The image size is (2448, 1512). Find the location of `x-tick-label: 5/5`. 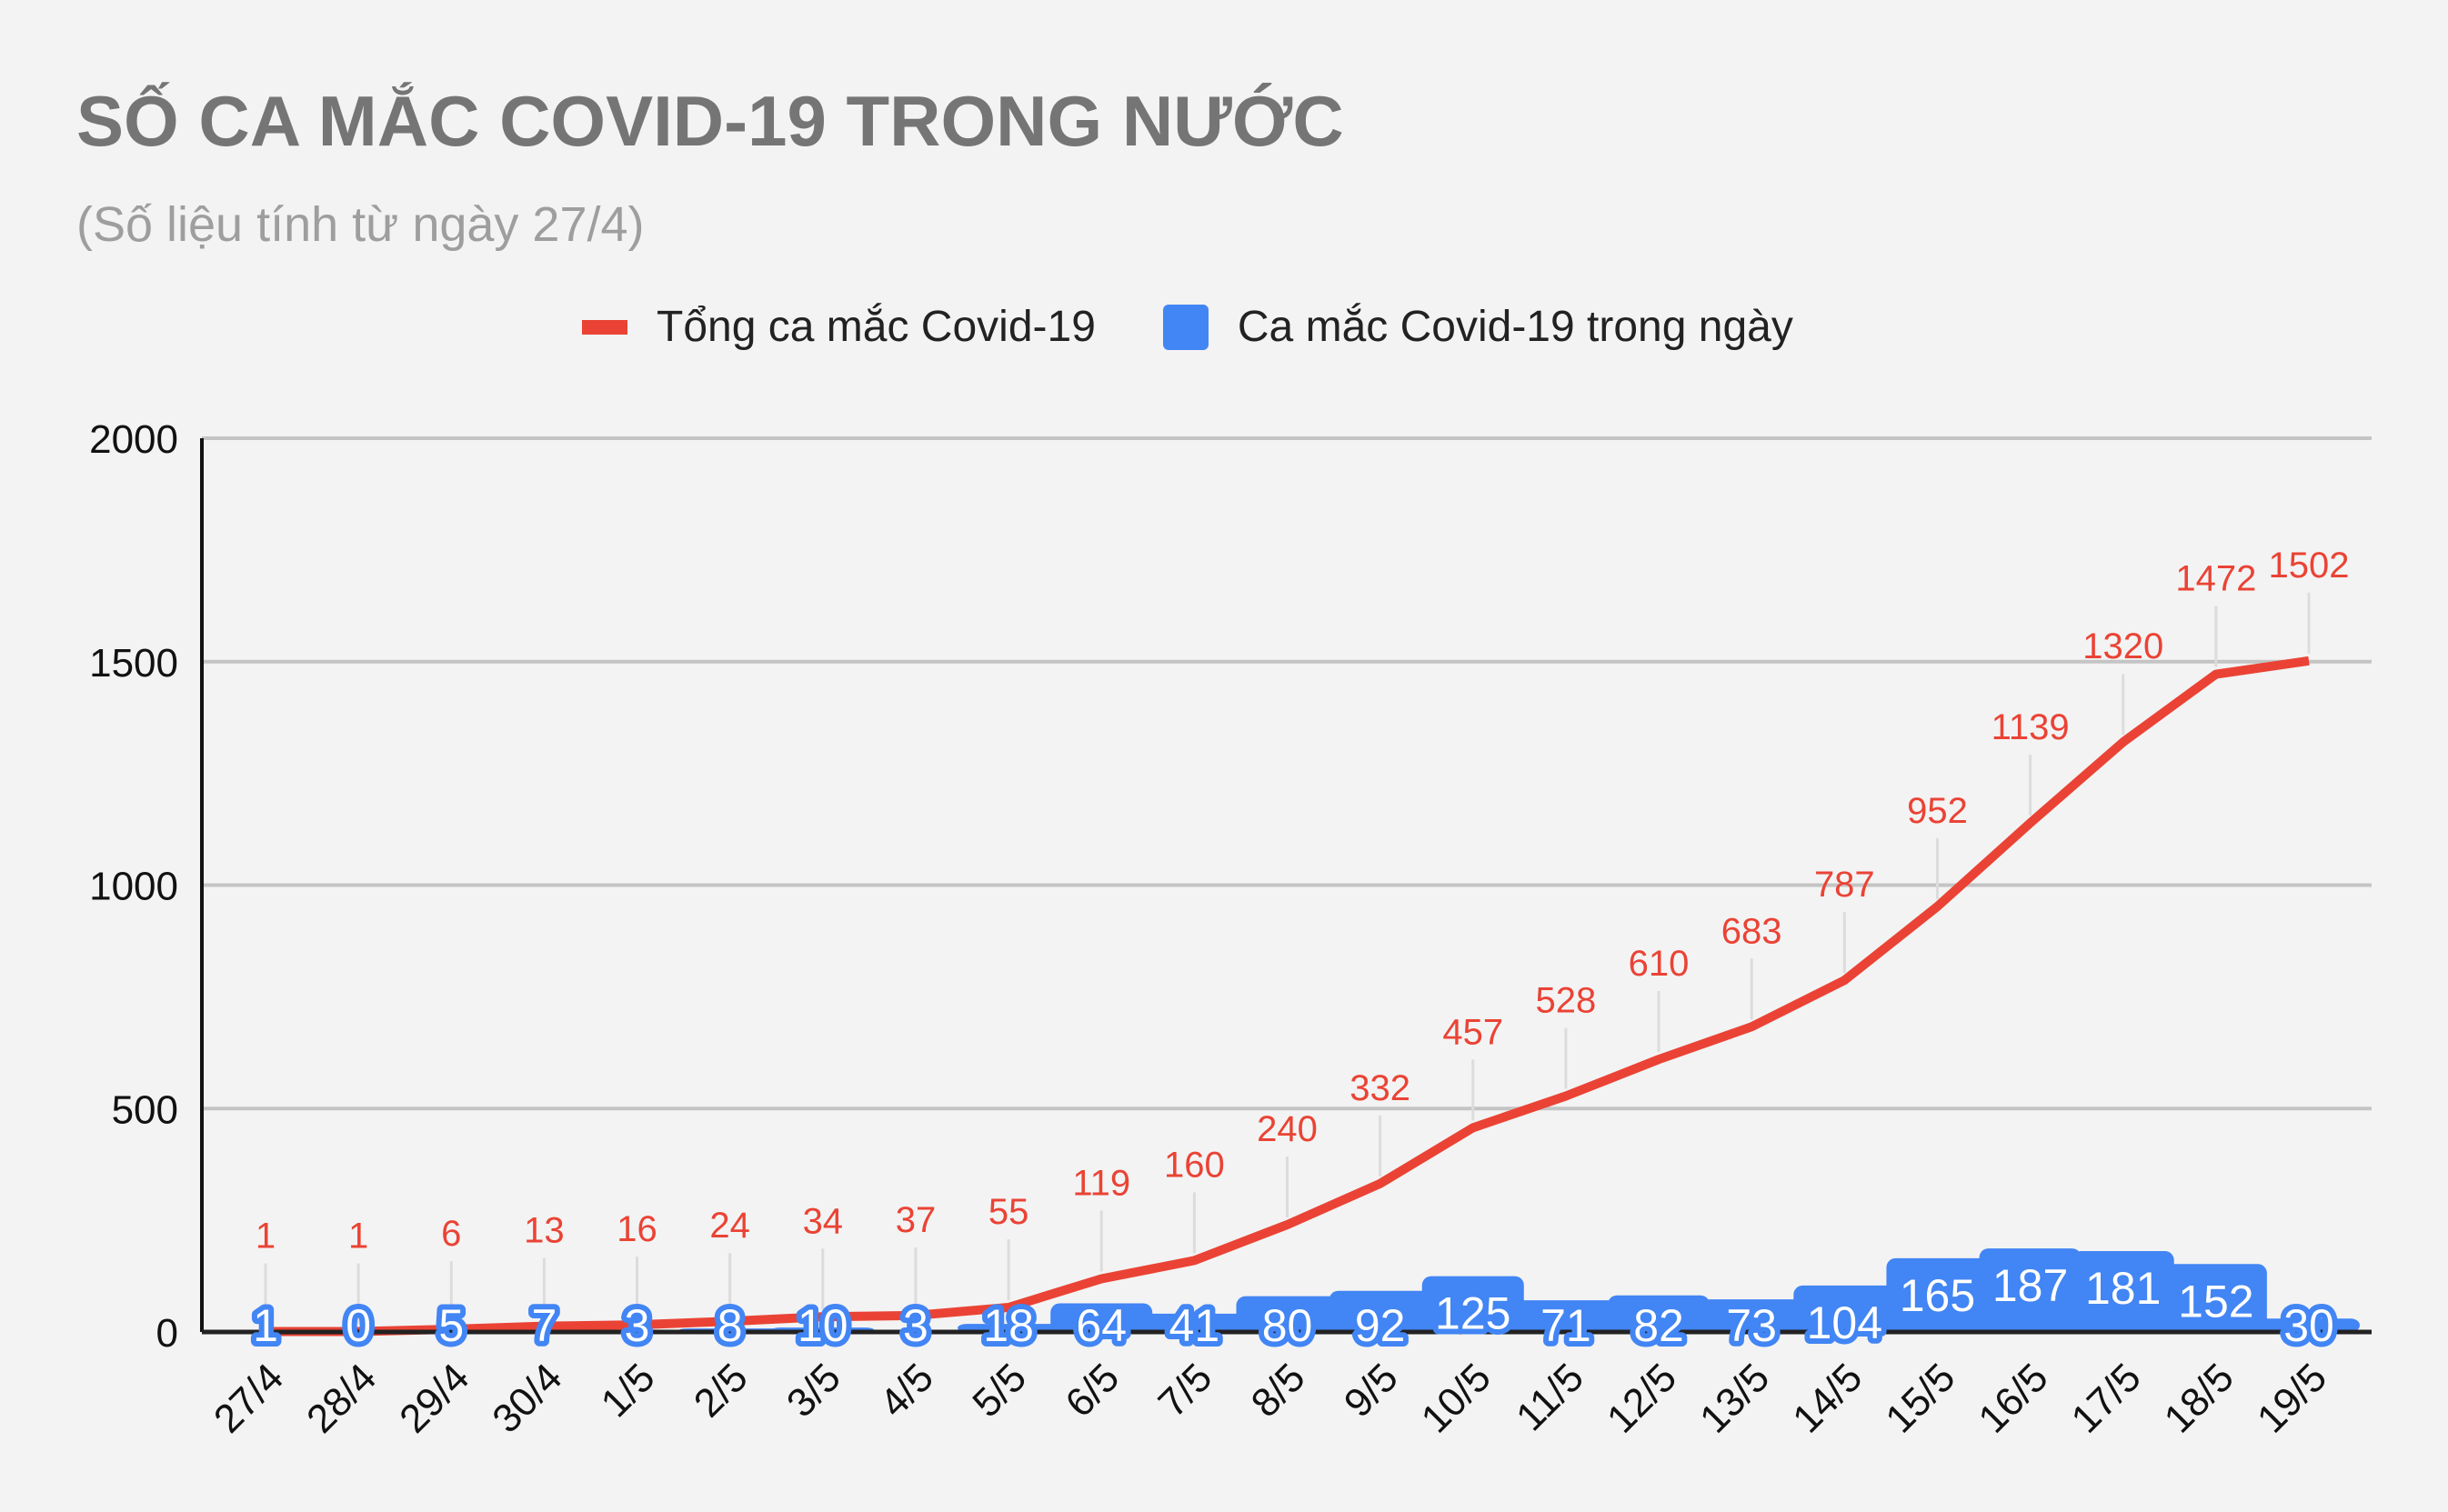

x-tick-label: 5/5 is located at coordinates (1000, 1390).